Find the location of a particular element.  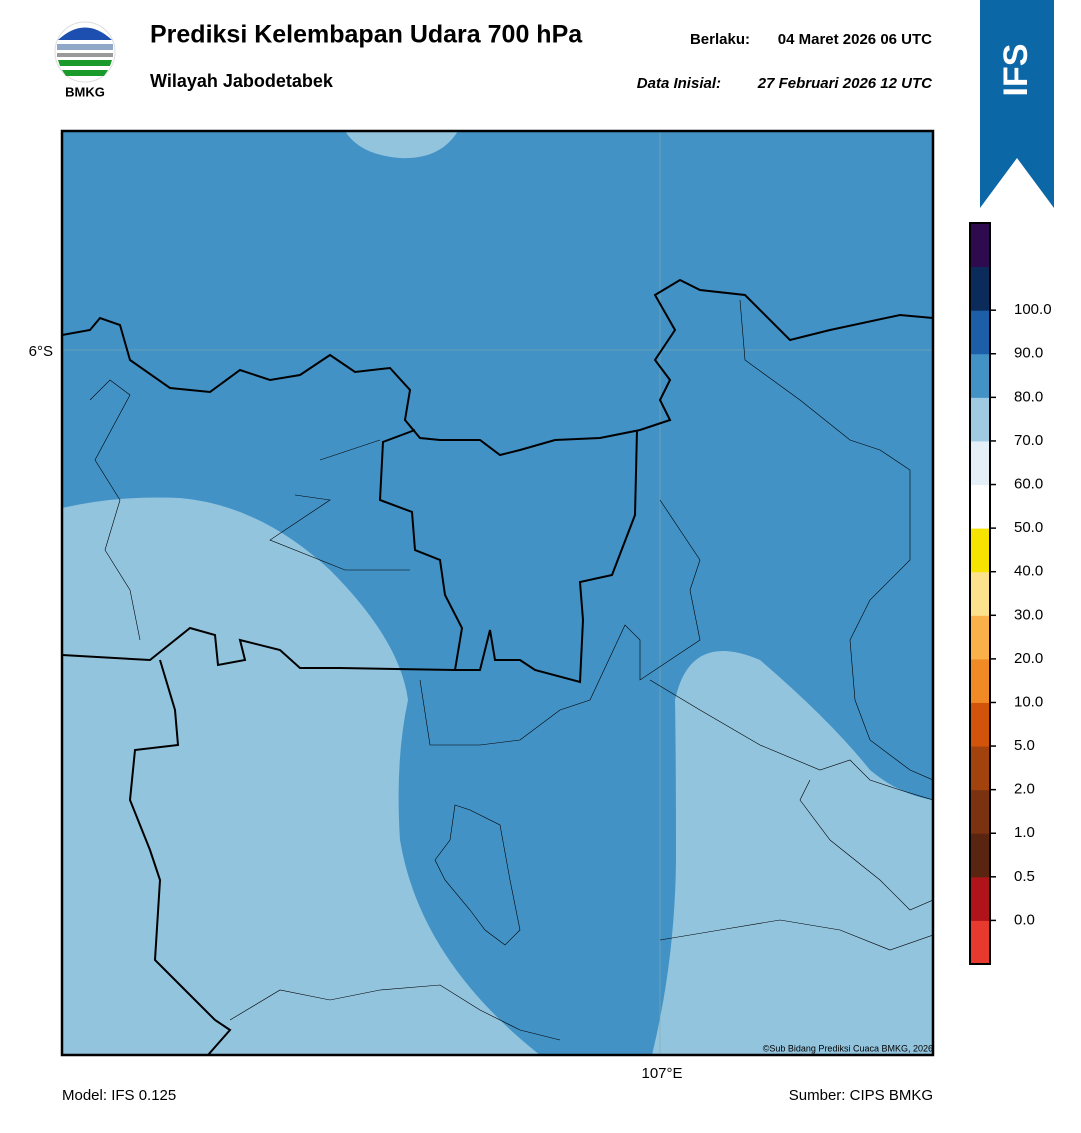

colorbar-label: 5.0 is located at coordinates (1024, 745).